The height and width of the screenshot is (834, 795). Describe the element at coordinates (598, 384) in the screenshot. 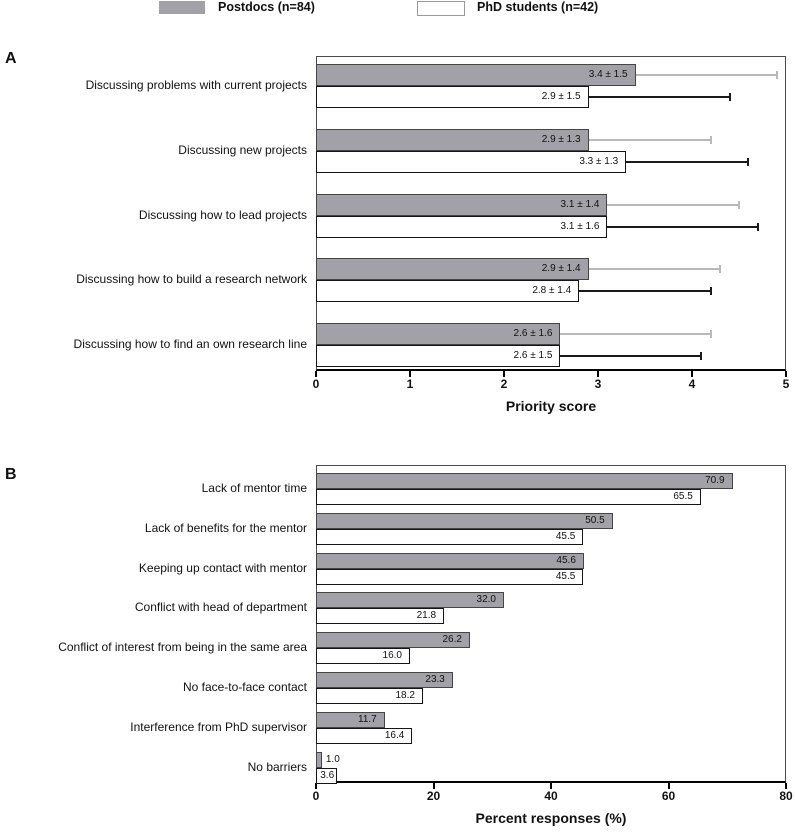

I see `x-axis-tick-label: 3` at that location.